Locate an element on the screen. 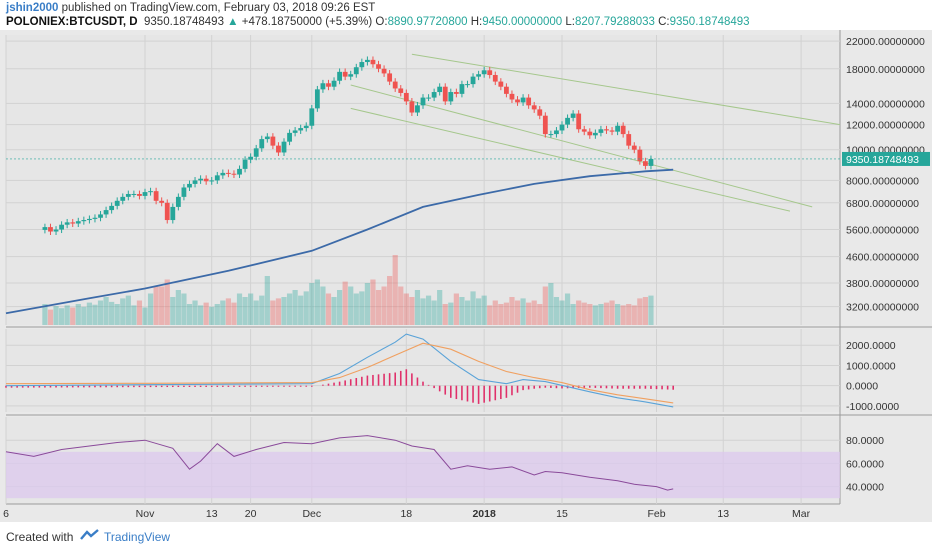  price-tick-label: 8000.00000000 is located at coordinates (882, 181).